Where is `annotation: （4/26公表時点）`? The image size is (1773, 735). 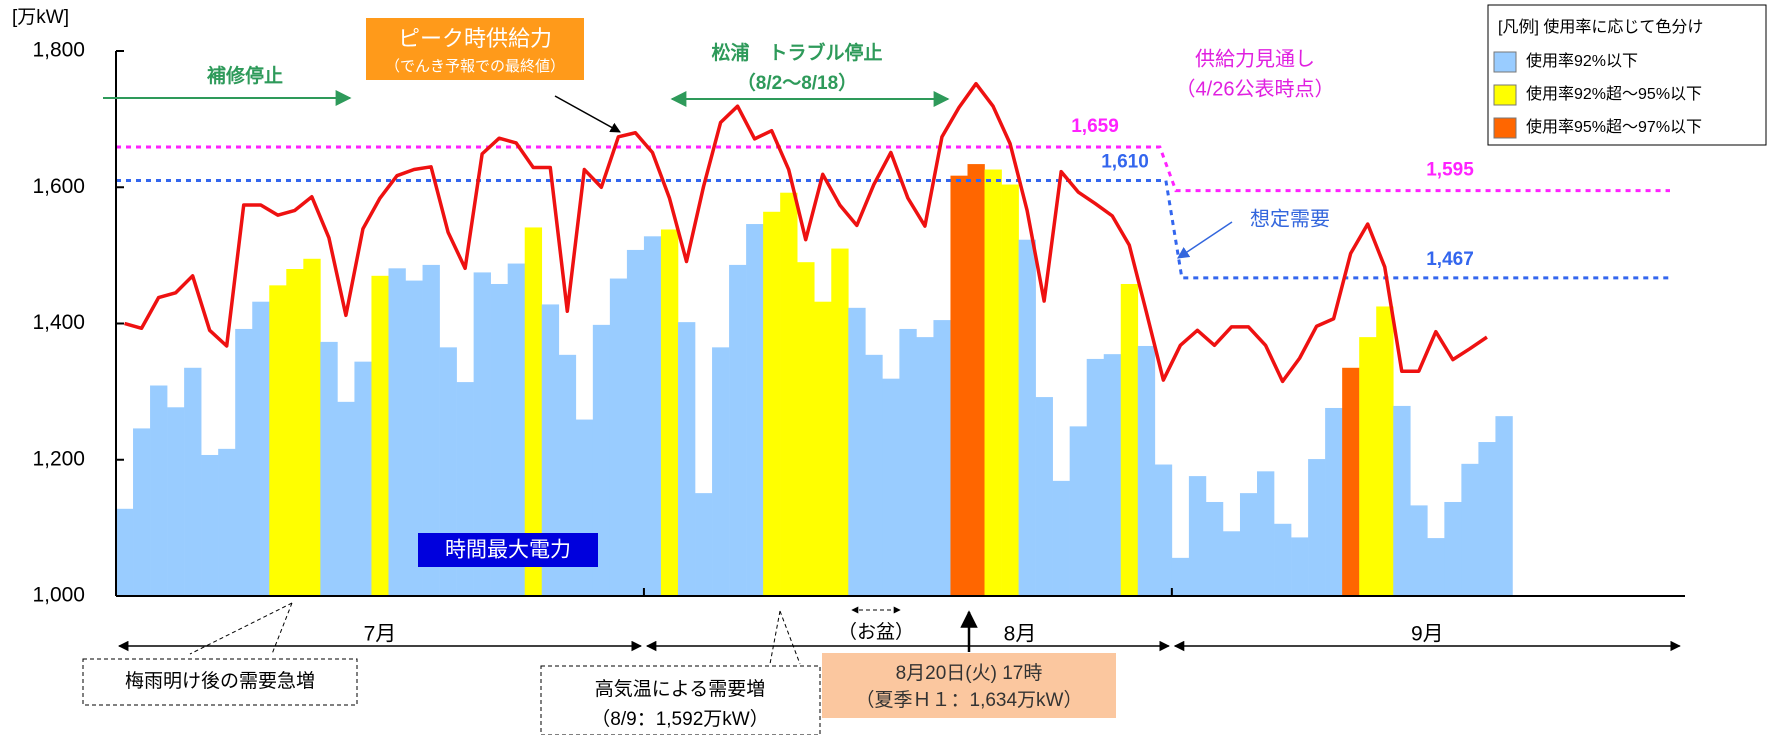 annotation: （4/26公表時点） is located at coordinates (1255, 88).